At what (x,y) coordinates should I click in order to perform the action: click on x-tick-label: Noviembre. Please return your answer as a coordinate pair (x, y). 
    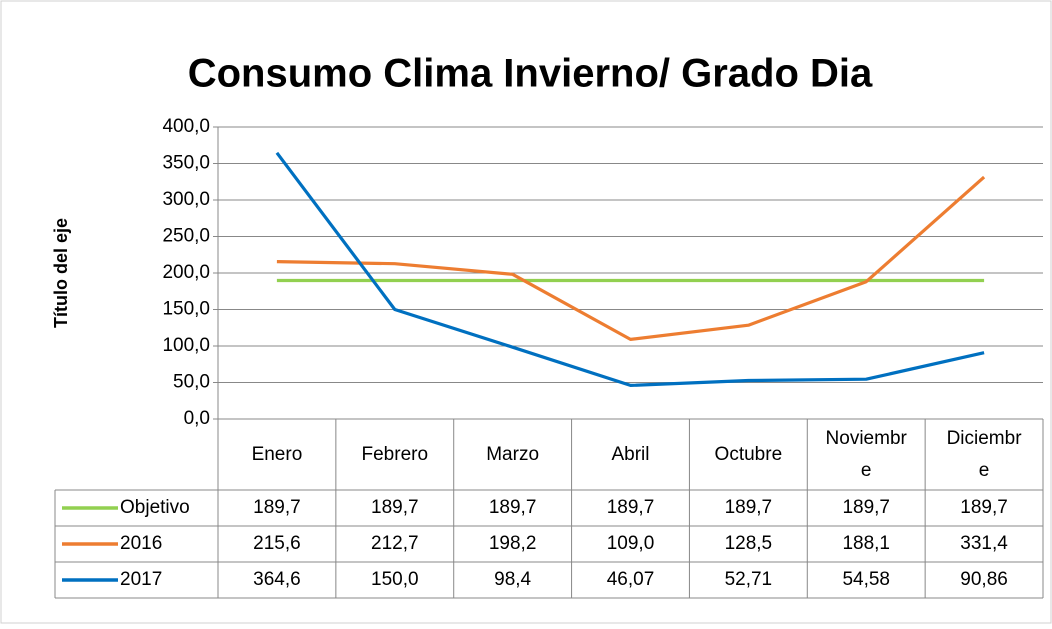
    Looking at the image, I should click on (866, 454).